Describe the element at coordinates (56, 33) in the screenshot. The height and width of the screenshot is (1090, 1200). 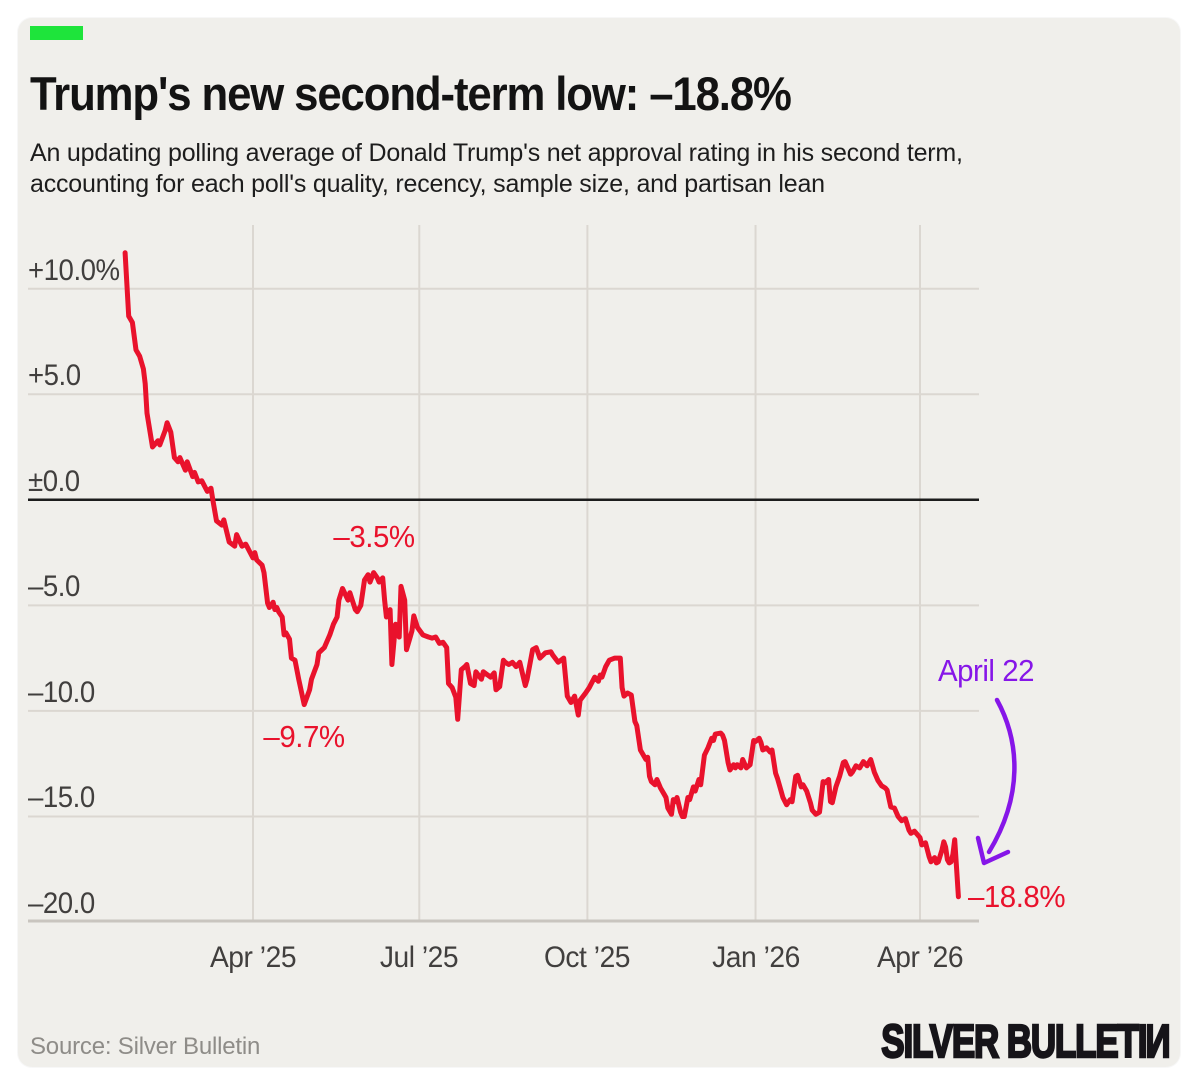
I see `green-accent-bar` at that location.